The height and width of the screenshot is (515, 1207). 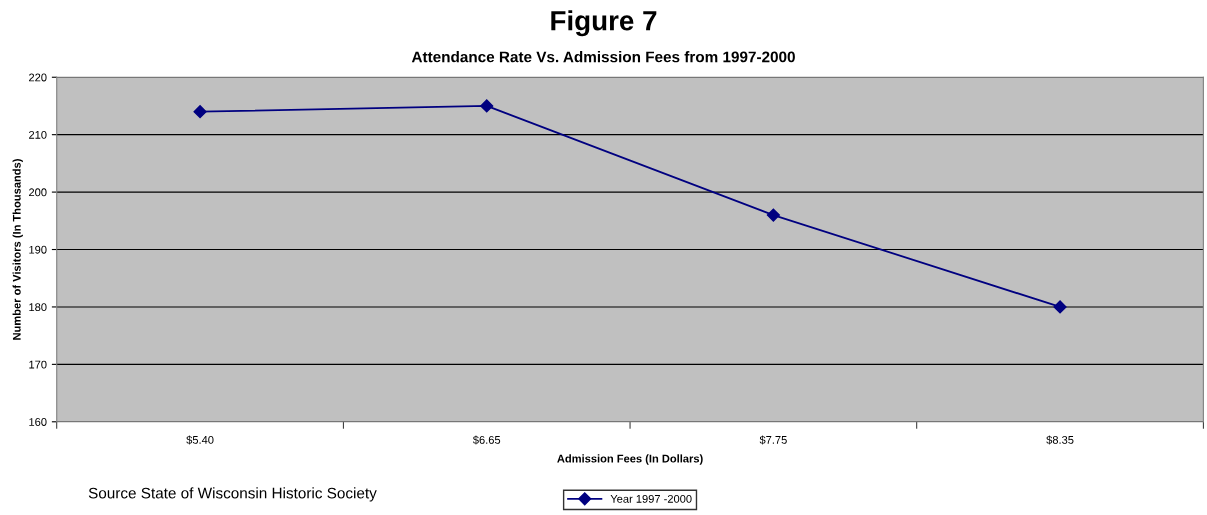 I want to click on chart-title: Figure 7, so click(x=604, y=23).